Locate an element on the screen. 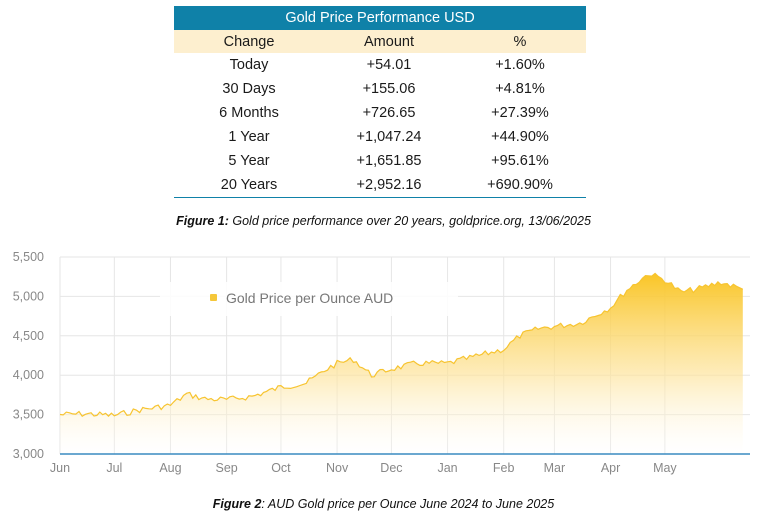  legend-swatch is located at coordinates (213, 297).